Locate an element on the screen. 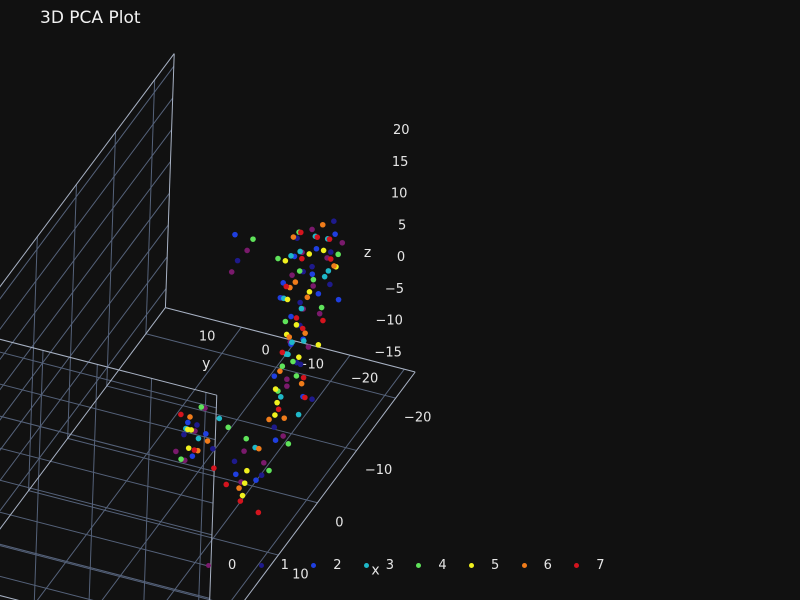 This screenshot has height=600, width=800. z-tick-label: 0 is located at coordinates (401, 257).